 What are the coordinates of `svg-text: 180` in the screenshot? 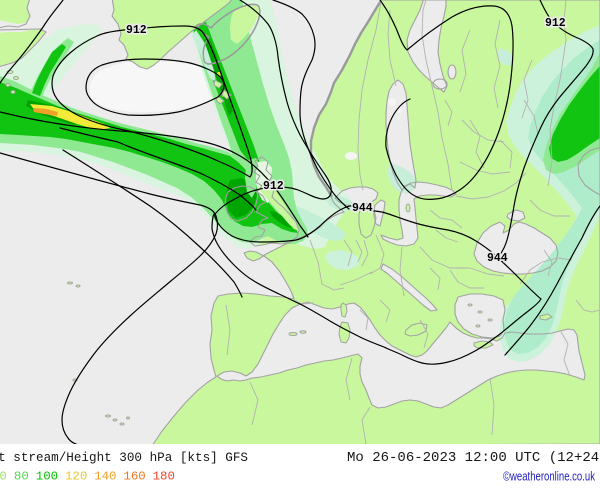 It's located at (164, 477).